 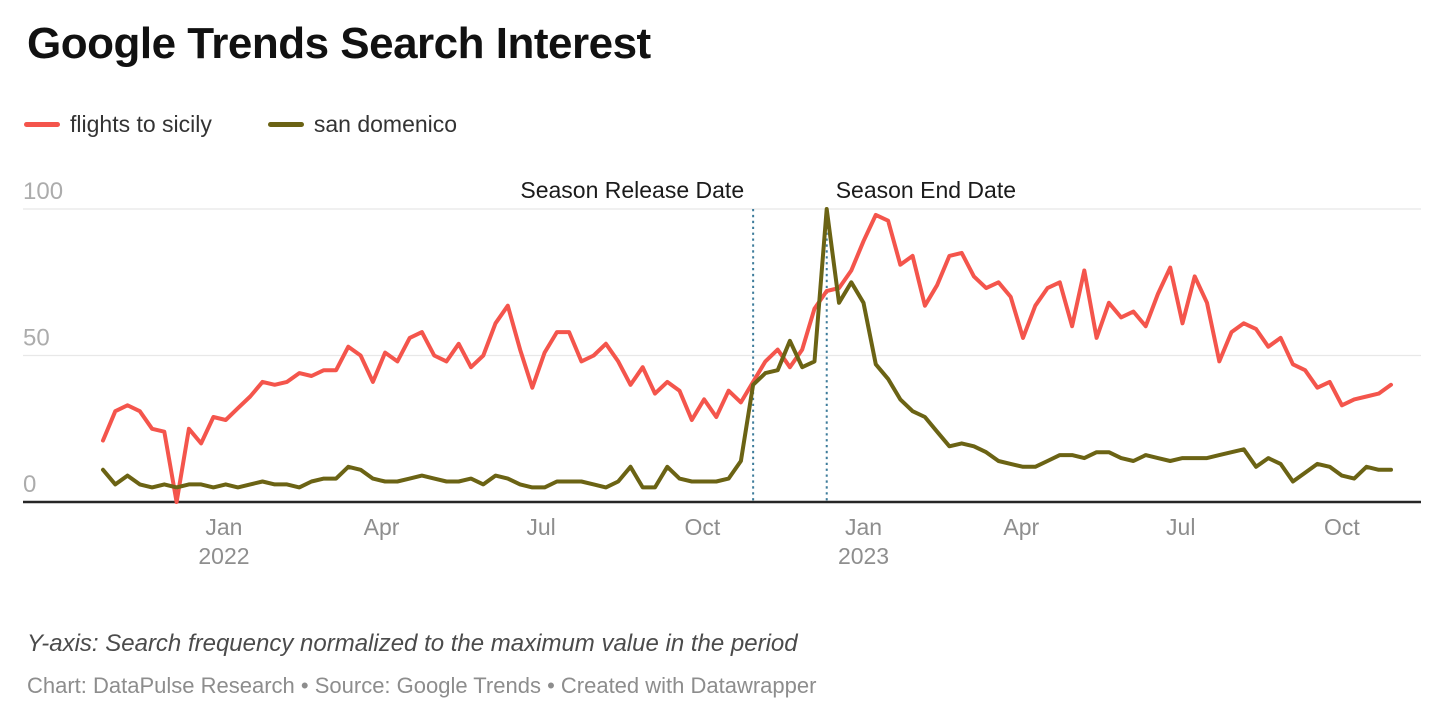 What do you see at coordinates (141, 124) in the screenshot?
I see `legend-label: flights to sicily` at bounding box center [141, 124].